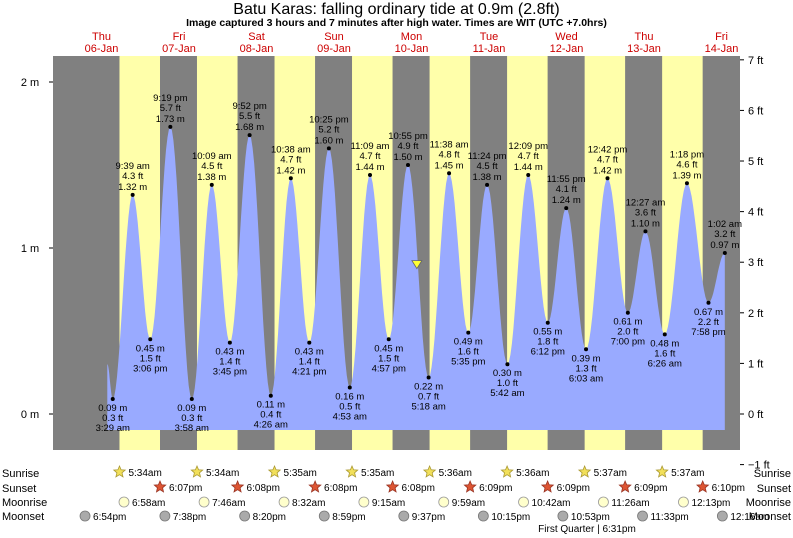 This screenshot has width=793, height=538. I want to click on moonset-row-label-right: Moonset, so click(769, 517).